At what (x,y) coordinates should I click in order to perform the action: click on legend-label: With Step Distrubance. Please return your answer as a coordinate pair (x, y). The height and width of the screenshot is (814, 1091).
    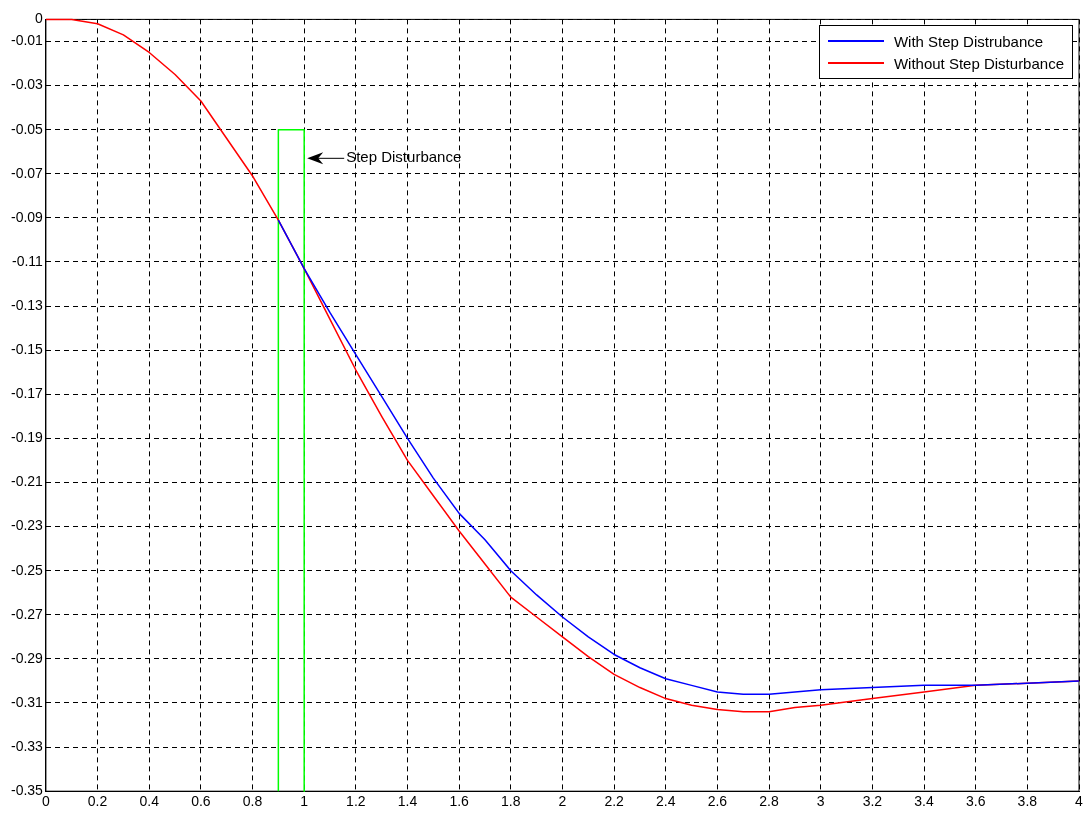
    Looking at the image, I should click on (968, 41).